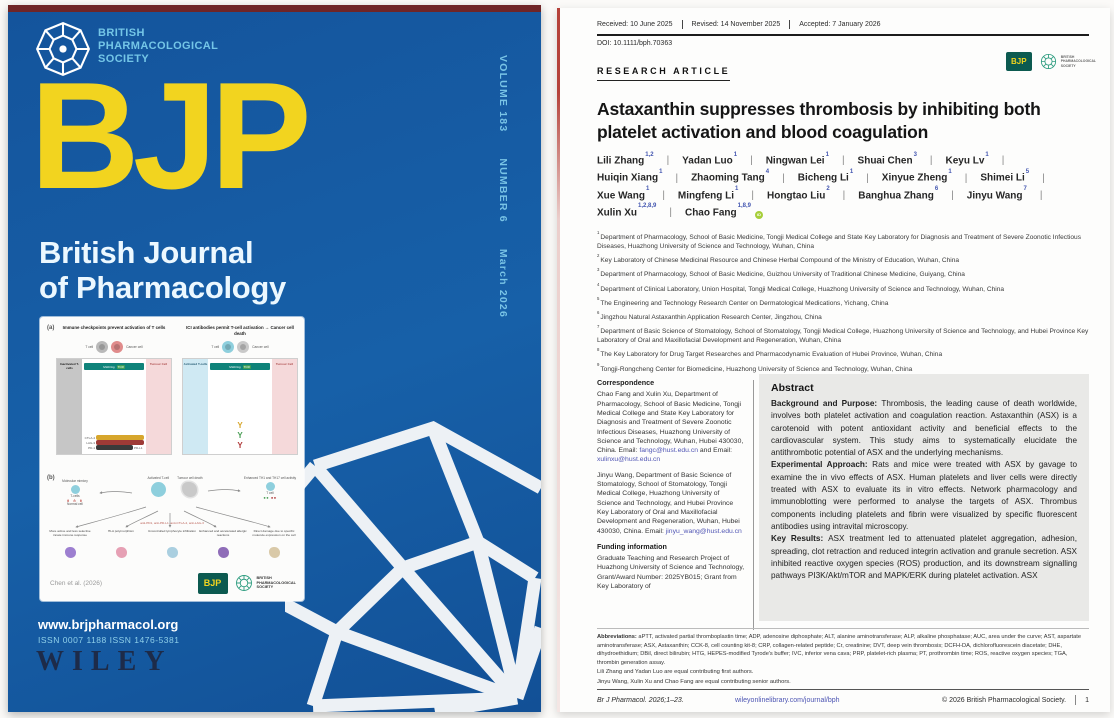  I want to click on author-name: Bicheng Li1, so click(825, 176).